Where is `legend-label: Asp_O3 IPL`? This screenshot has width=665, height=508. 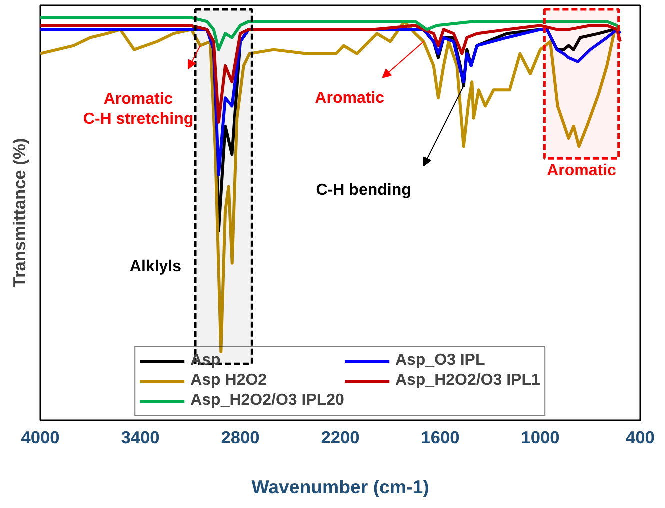 legend-label: Asp_O3 IPL is located at coordinates (440, 361).